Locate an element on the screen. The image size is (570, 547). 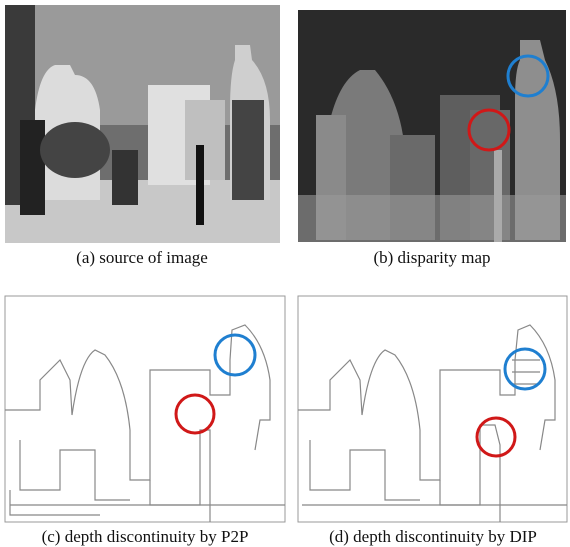
caption: (a) source of image is located at coordinates (142, 257).